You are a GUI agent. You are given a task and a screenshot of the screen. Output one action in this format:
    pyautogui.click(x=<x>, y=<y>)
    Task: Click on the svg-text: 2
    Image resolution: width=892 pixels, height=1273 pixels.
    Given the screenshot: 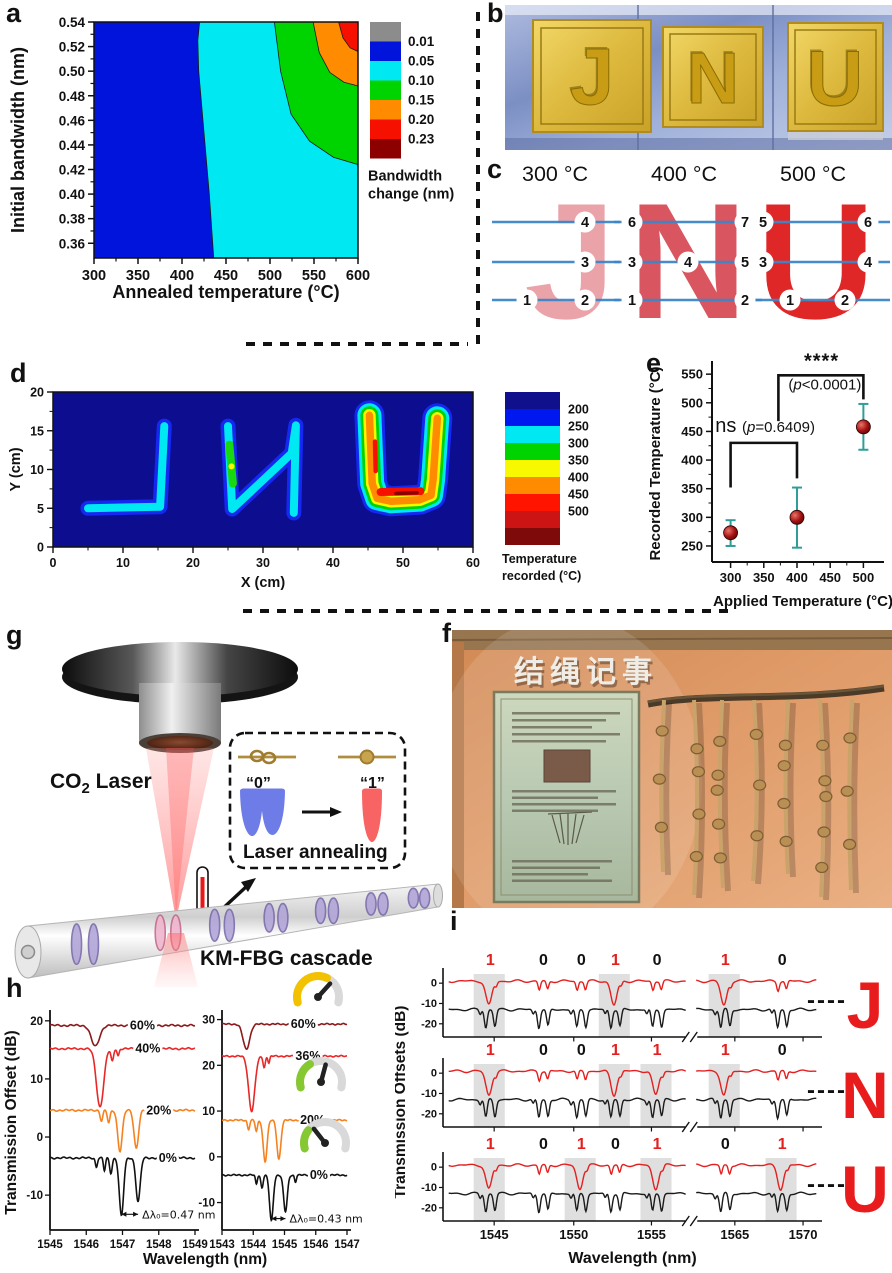 What is the action you would take?
    pyautogui.click(x=585, y=301)
    